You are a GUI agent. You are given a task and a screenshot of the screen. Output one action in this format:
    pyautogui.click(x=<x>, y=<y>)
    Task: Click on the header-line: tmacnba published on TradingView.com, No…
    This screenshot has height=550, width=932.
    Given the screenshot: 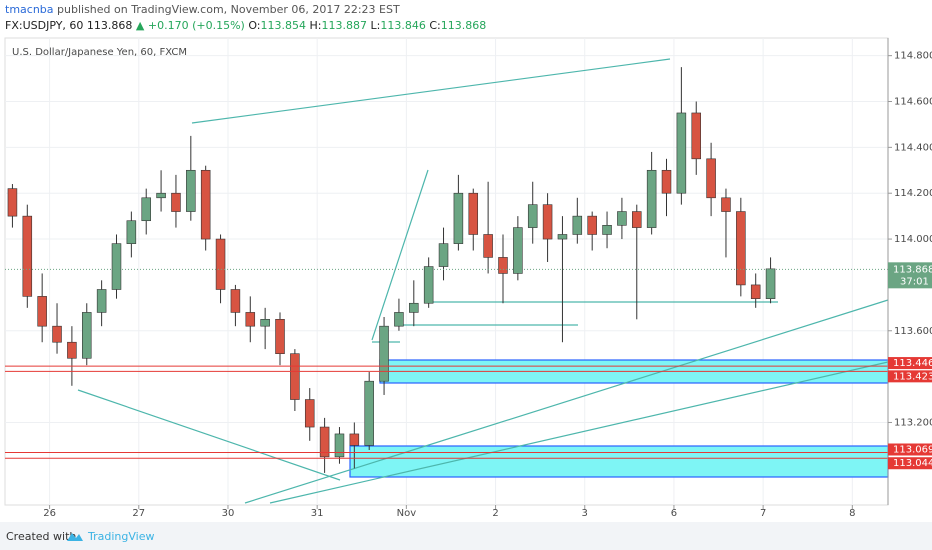 What is the action you would take?
    pyautogui.click(x=202, y=9)
    